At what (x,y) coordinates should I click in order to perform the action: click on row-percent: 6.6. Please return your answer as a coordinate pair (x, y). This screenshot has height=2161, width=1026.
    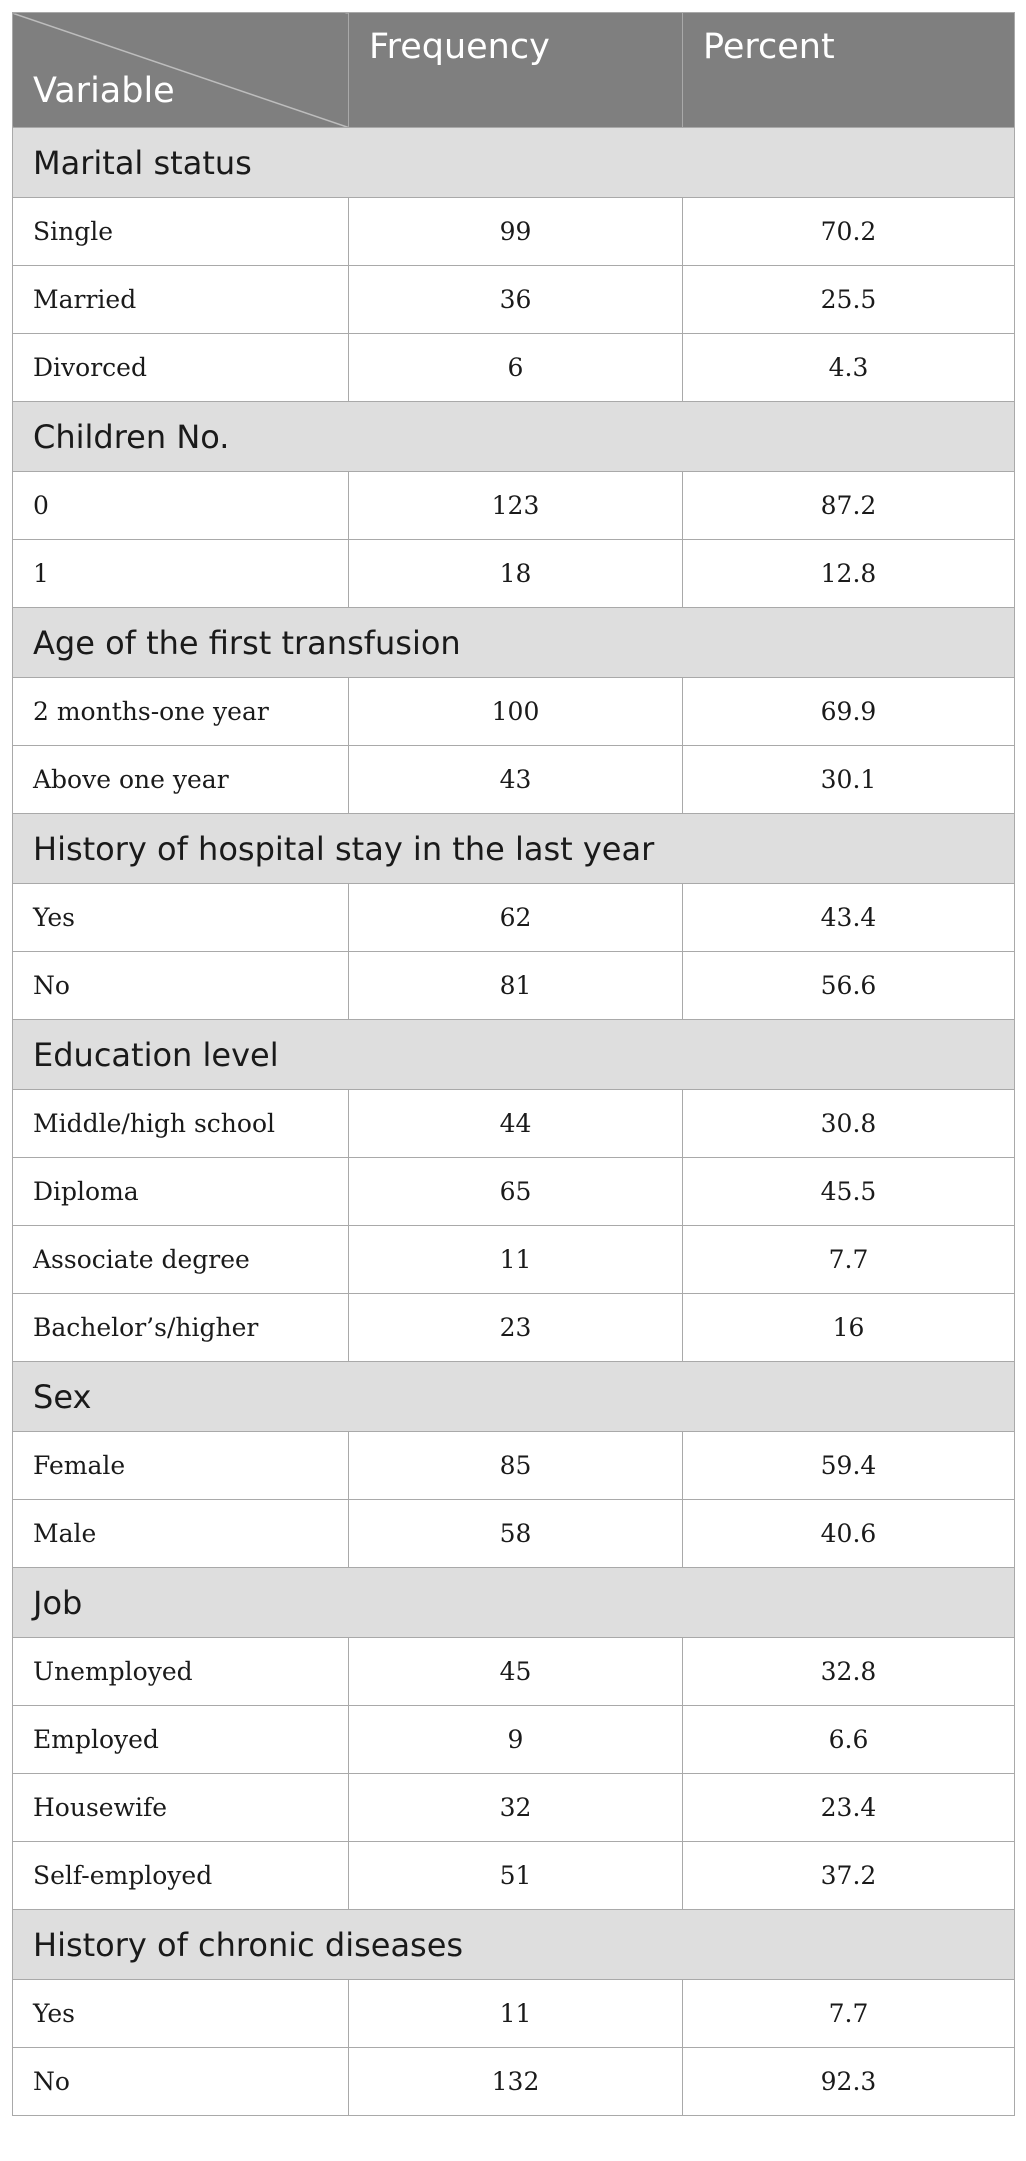
    Looking at the image, I should click on (848, 1739).